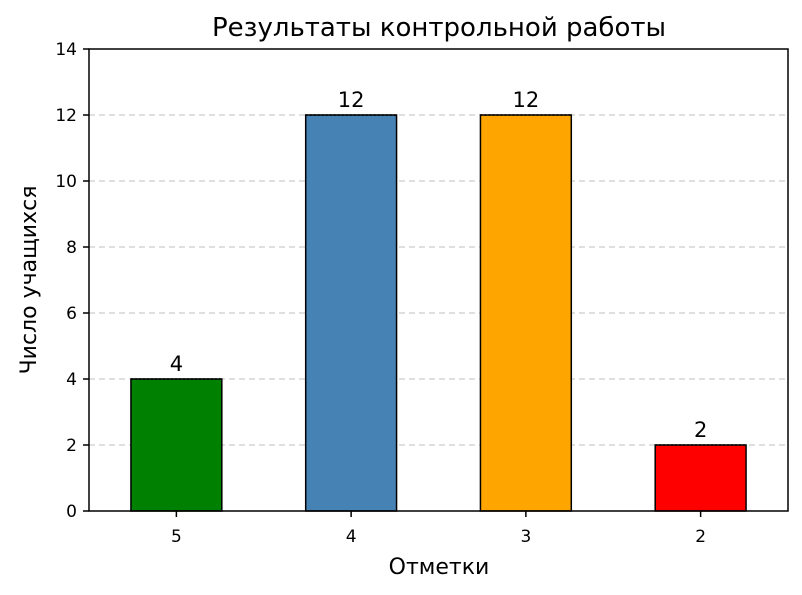  Describe the element at coordinates (526, 100) in the screenshot. I see `data-label-3: 12` at that location.